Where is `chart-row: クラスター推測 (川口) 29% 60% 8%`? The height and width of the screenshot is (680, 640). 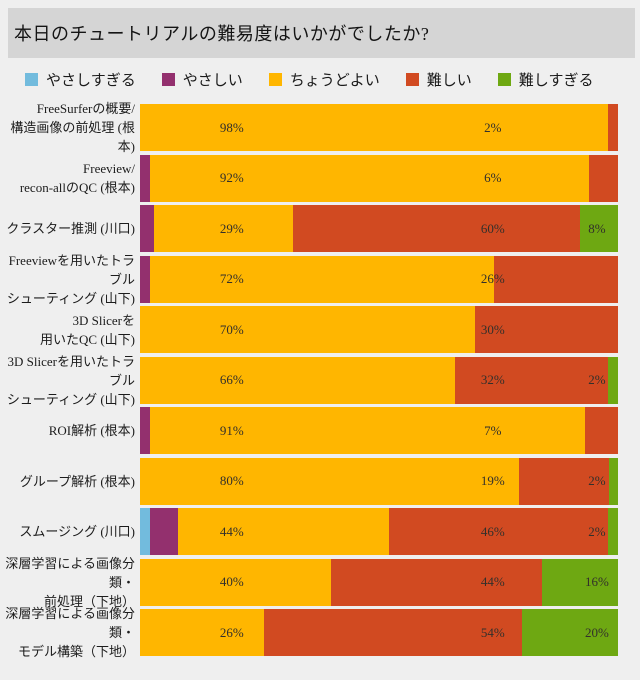 chart-row: クラスター推測 (川口) 29% 60% 8% is located at coordinates (320, 228).